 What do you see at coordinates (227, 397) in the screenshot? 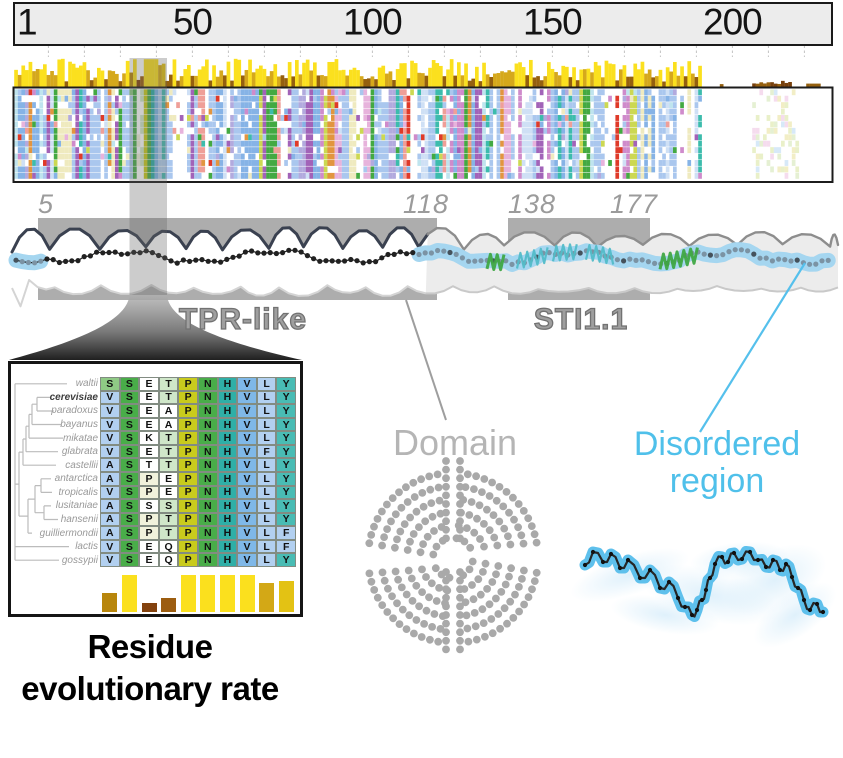
I see `alignment-cell: H` at bounding box center [227, 397].